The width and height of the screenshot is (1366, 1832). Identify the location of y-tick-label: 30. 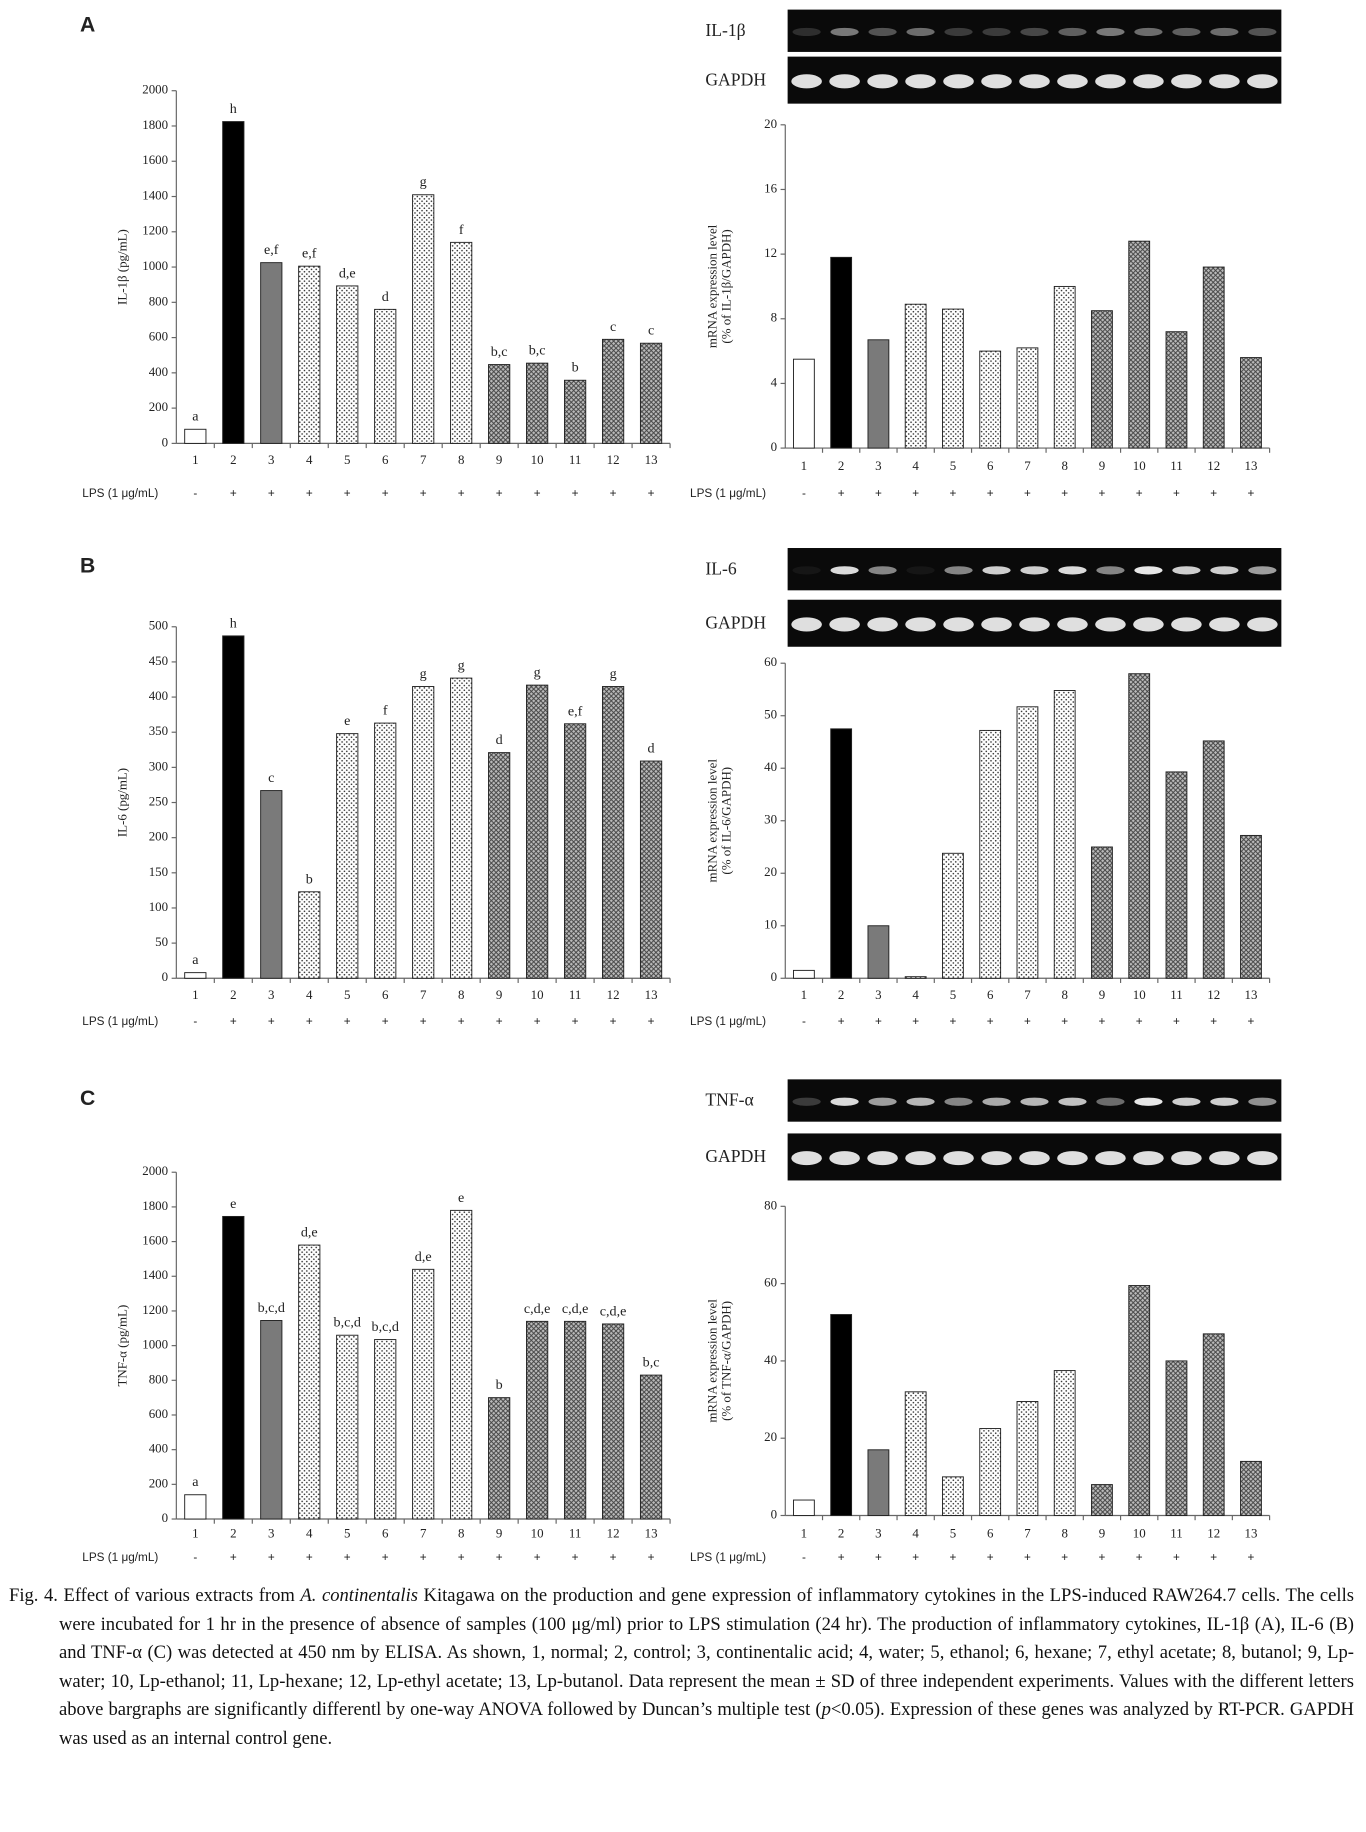
(770, 819).